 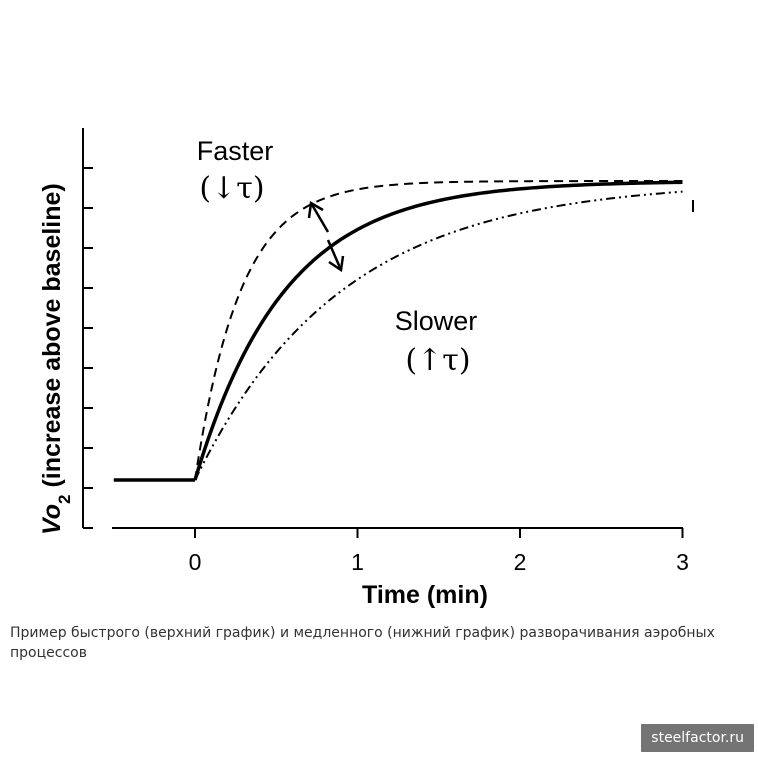 What do you see at coordinates (437, 360) in the screenshot?
I see `annotation-slower-symbol: (↑τ)` at bounding box center [437, 360].